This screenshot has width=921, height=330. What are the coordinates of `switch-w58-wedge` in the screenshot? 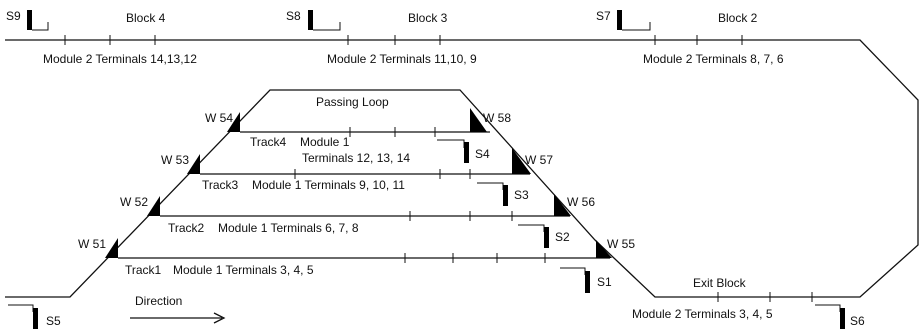 It's located at (478, 120).